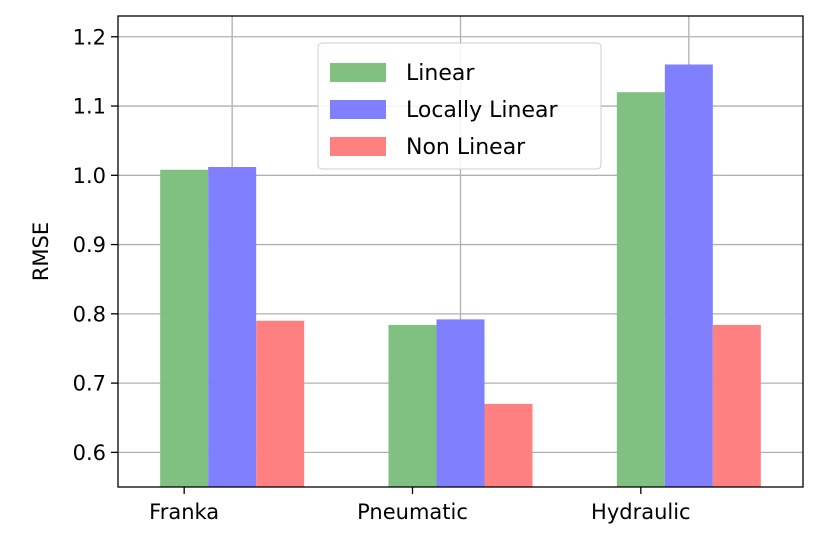 The height and width of the screenshot is (554, 830). Describe the element at coordinates (89, 107) in the screenshot. I see `y-tick-label: 1.1` at that location.